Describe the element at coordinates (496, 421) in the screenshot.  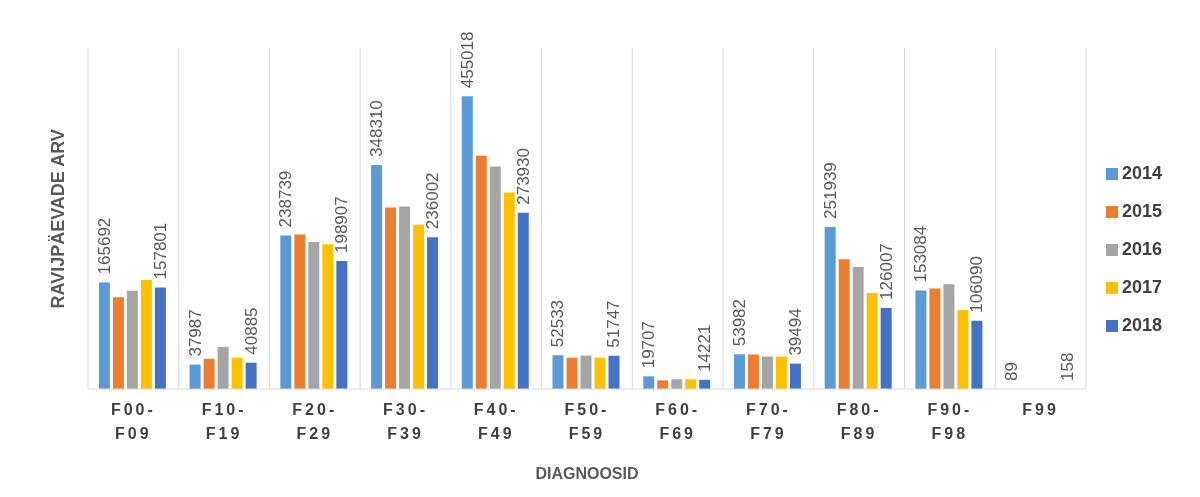
I see `x-tick-label: F40-F49` at that location.